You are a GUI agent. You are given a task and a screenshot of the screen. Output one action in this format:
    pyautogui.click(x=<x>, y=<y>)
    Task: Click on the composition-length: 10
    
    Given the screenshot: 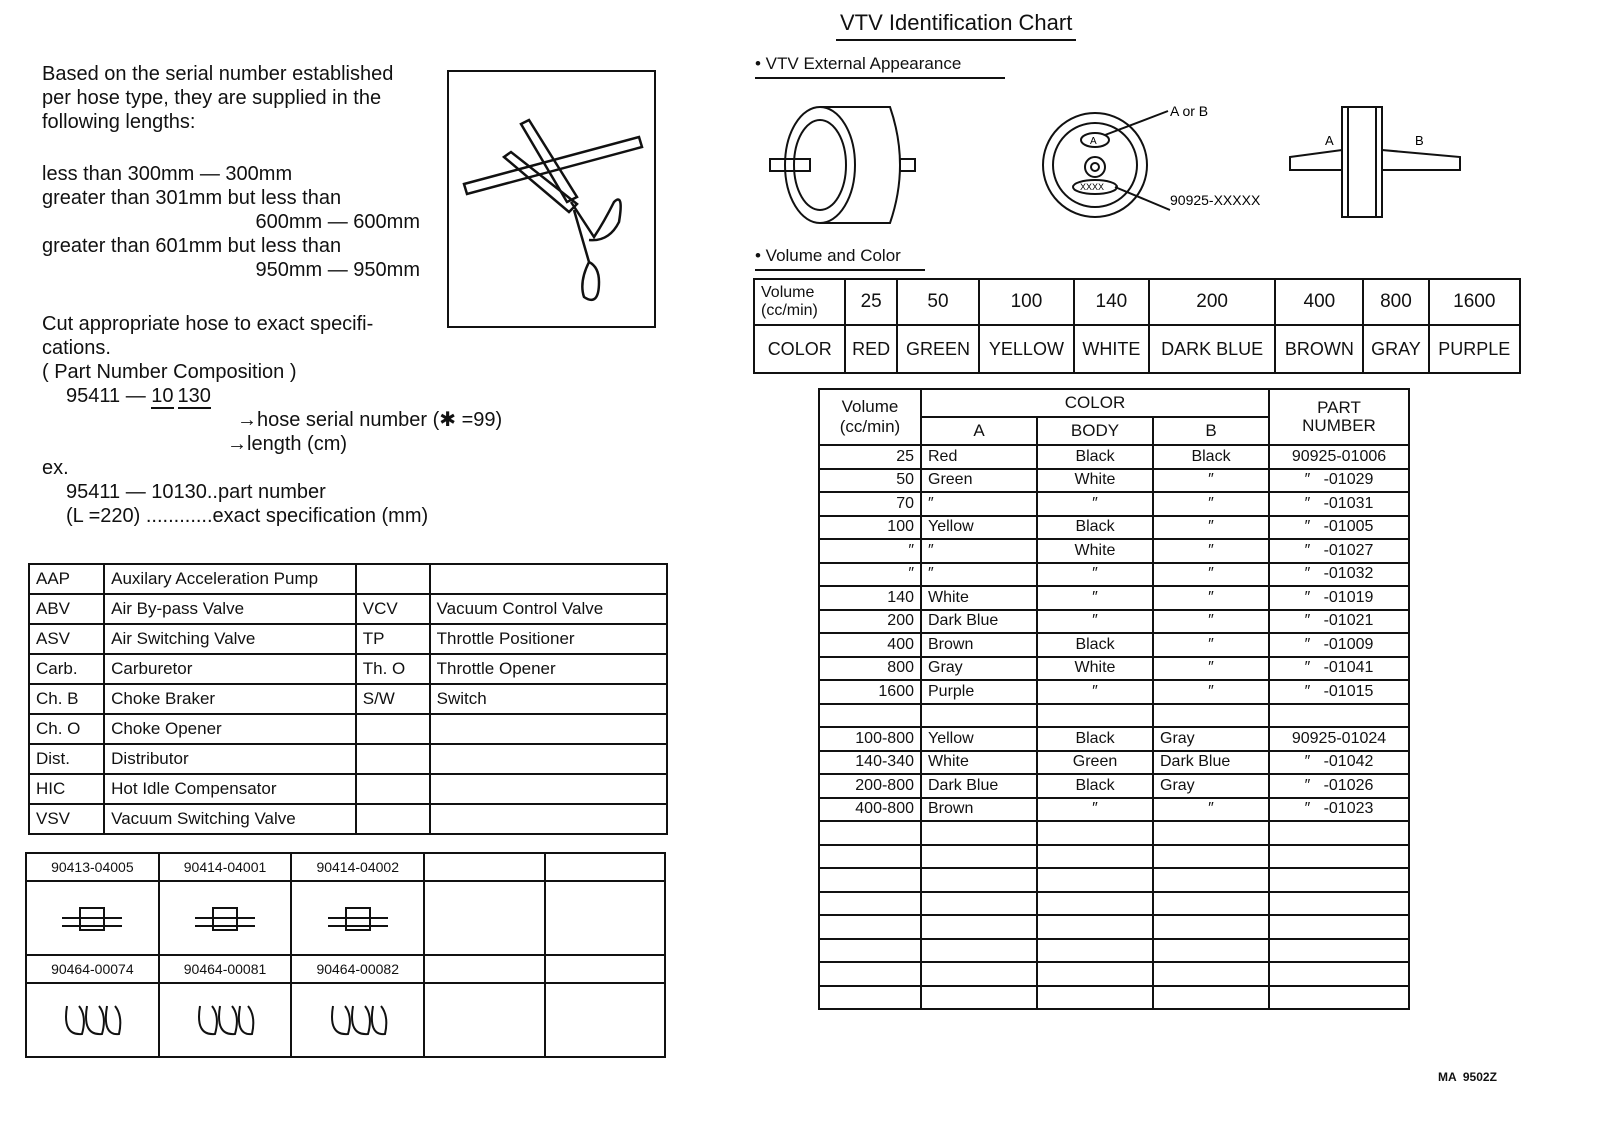 What is the action you would take?
    pyautogui.click(x=162, y=397)
    